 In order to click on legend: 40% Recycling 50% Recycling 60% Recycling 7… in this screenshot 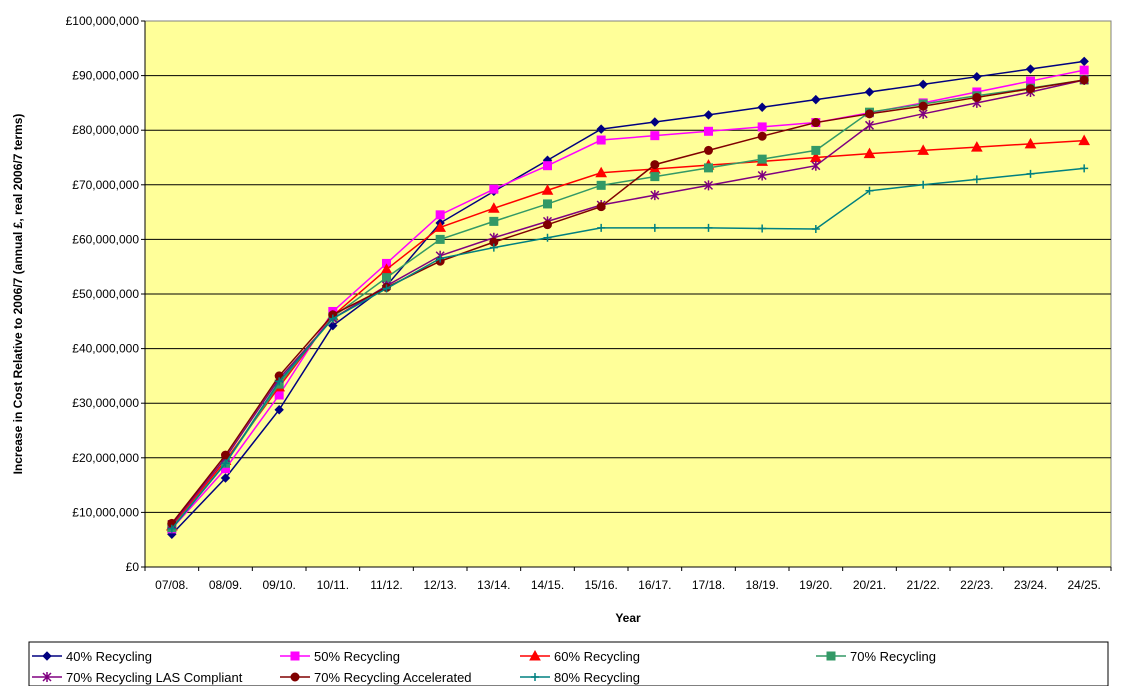, I will do `click(568, 663)`.